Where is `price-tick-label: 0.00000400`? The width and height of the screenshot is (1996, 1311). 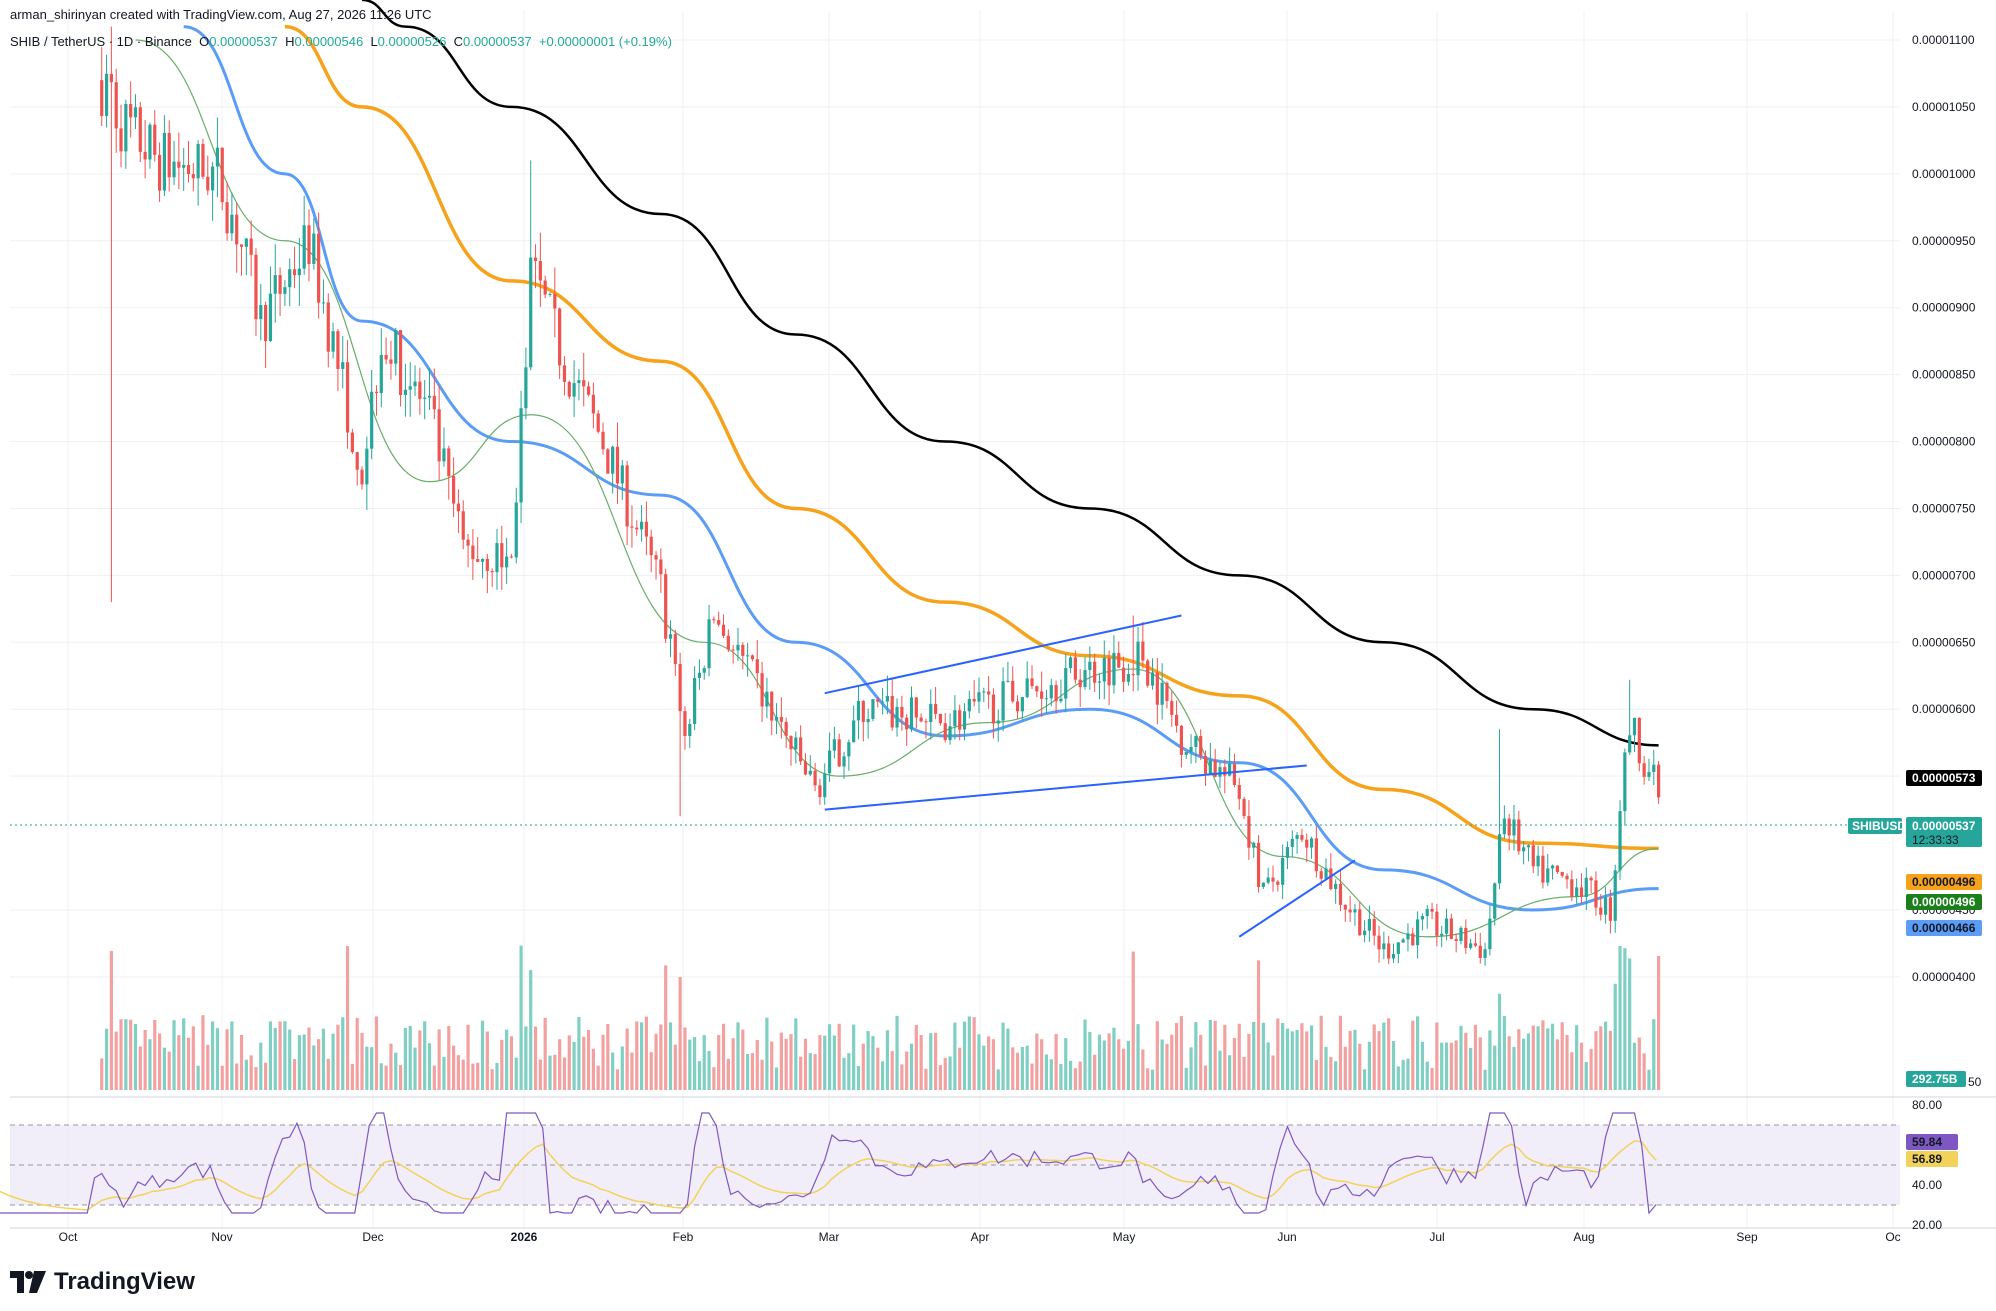
price-tick-label: 0.00000400 is located at coordinates (1944, 977).